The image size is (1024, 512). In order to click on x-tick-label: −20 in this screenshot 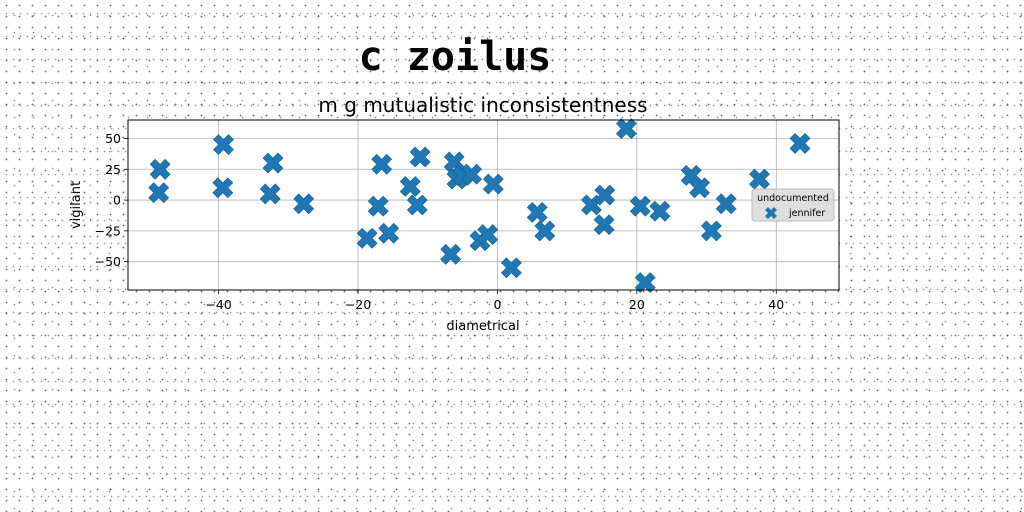, I will do `click(358, 304)`.